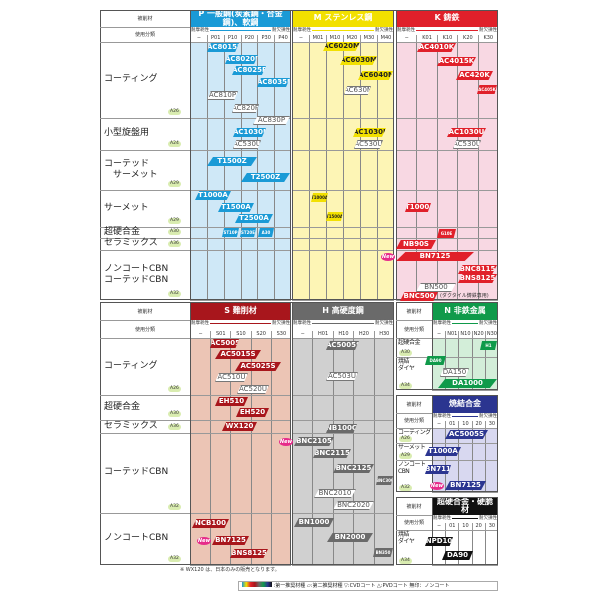 Image resolution: width=600 pixels, height=600 pixels. What do you see at coordinates (350, 537) in the screenshot?
I see `grade-chip: BN2000` at bounding box center [350, 537].